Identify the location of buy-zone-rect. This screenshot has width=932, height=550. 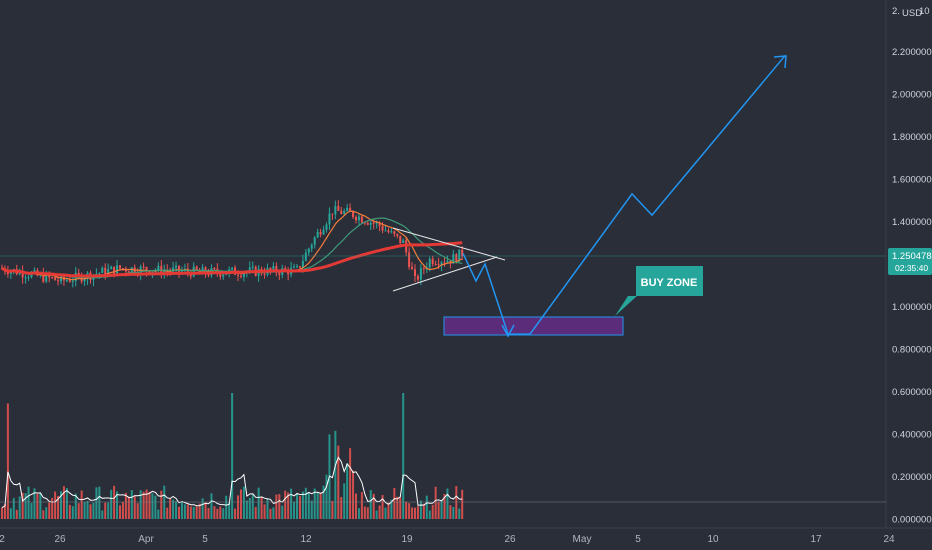
(533, 326).